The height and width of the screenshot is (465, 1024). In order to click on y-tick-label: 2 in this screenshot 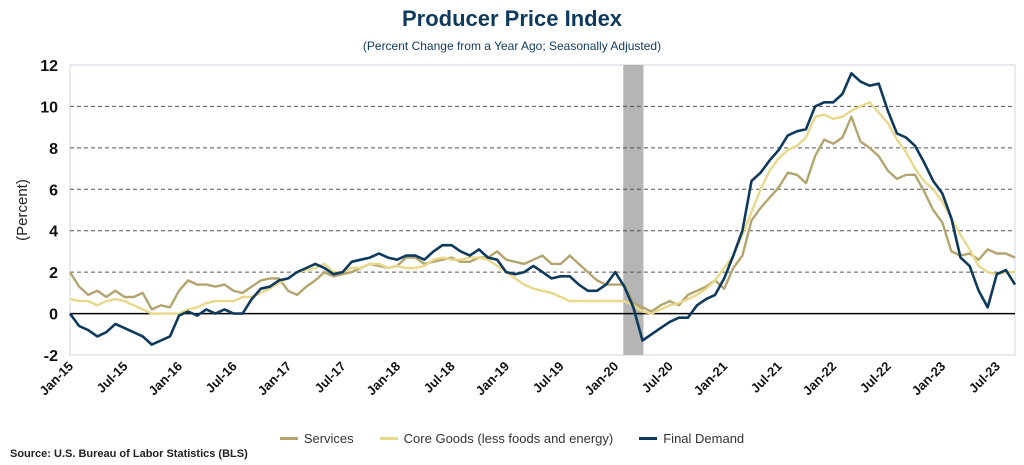, I will do `click(53, 273)`.